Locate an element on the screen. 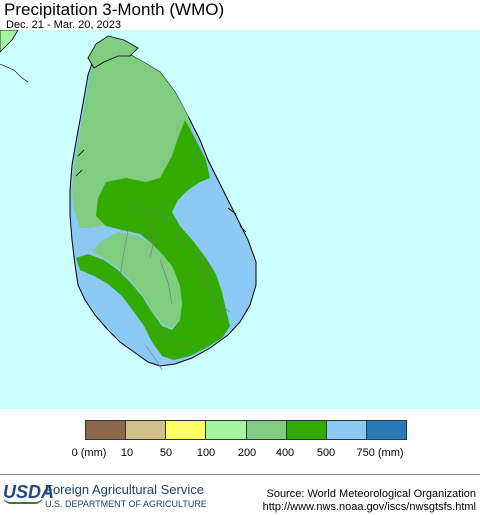  date-range: Dec. 21 - Mar. 20, 2023 is located at coordinates (63, 25).